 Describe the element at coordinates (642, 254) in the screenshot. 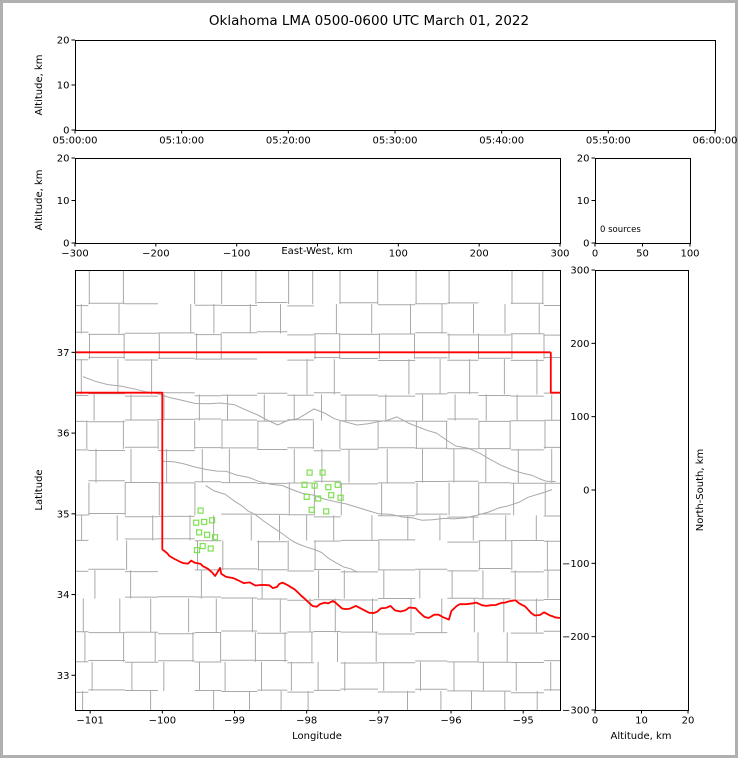

I see `tick-label: 50` at that location.